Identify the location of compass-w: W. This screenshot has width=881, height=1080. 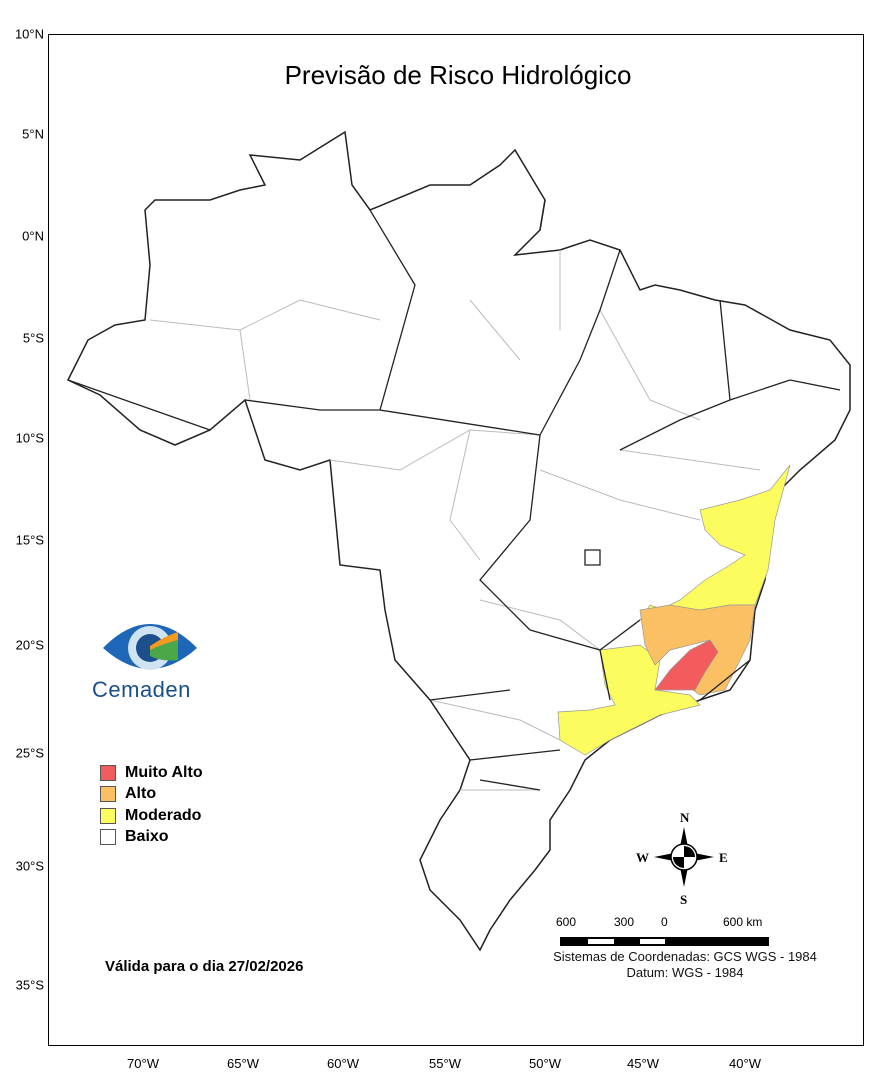
(642, 857).